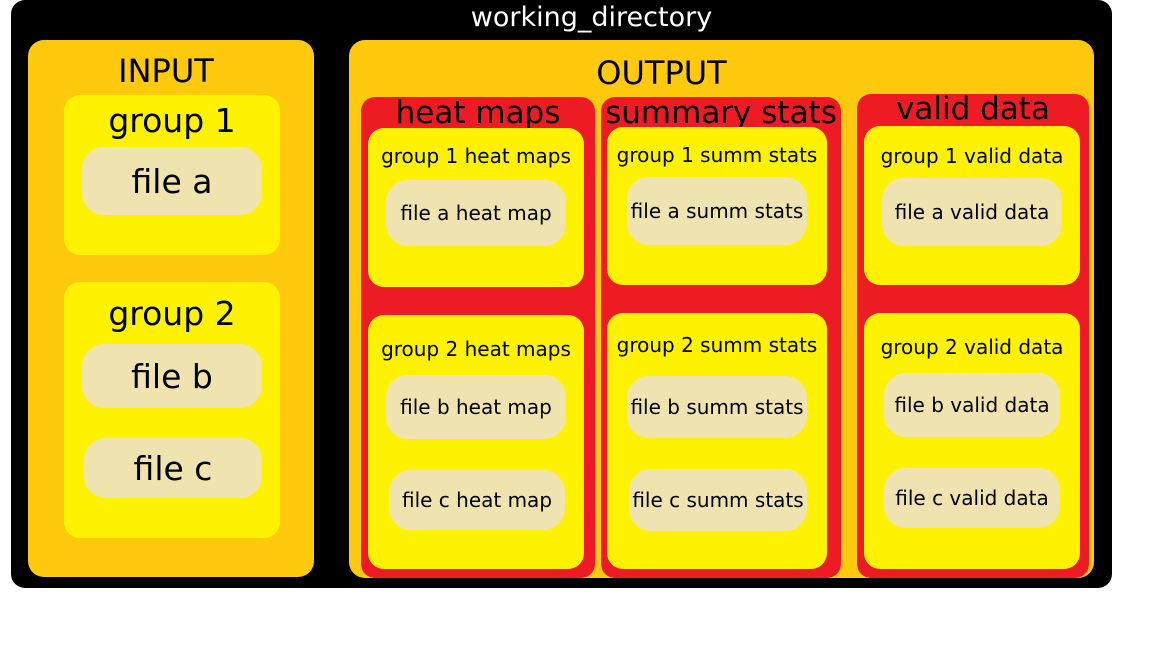 The image size is (1152, 648). What do you see at coordinates (477, 500) in the screenshot?
I see `file-c-heat-map: file c heat map` at bounding box center [477, 500].